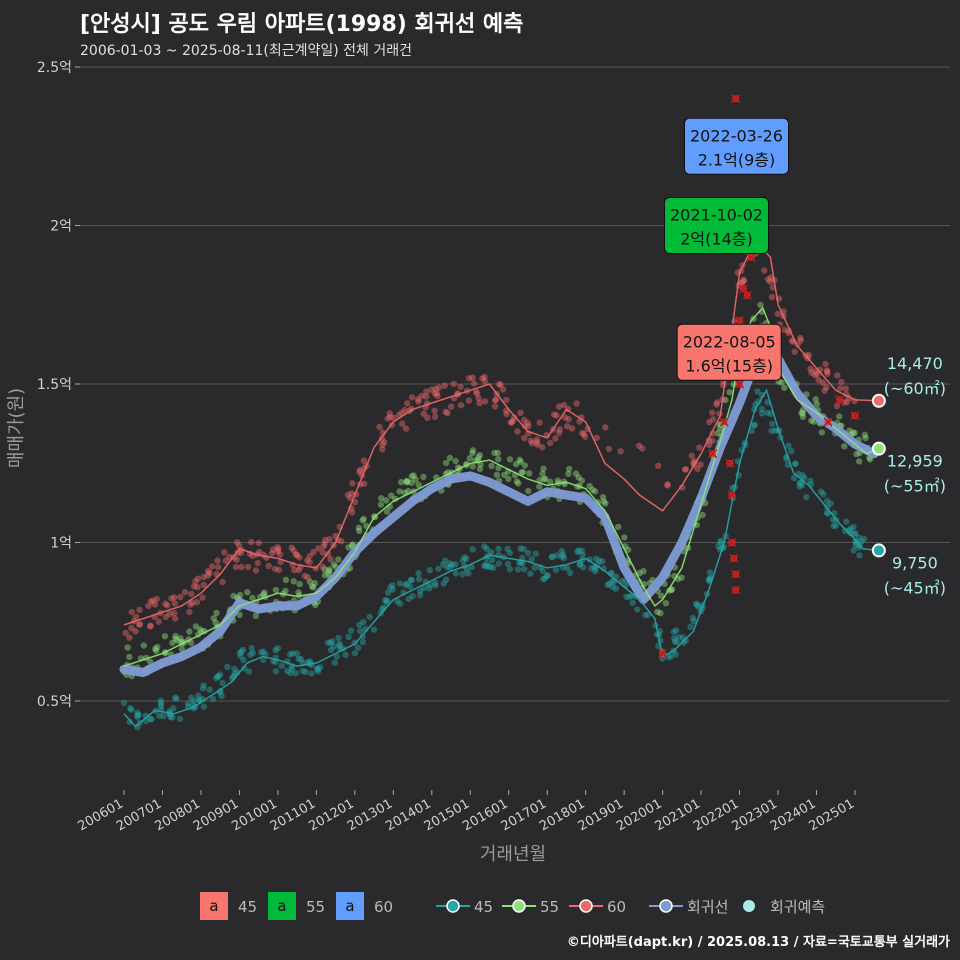 The width and height of the screenshot is (960, 960). Describe the element at coordinates (315, 907) in the screenshot. I see `legend-label-text-55: 55` at that location.